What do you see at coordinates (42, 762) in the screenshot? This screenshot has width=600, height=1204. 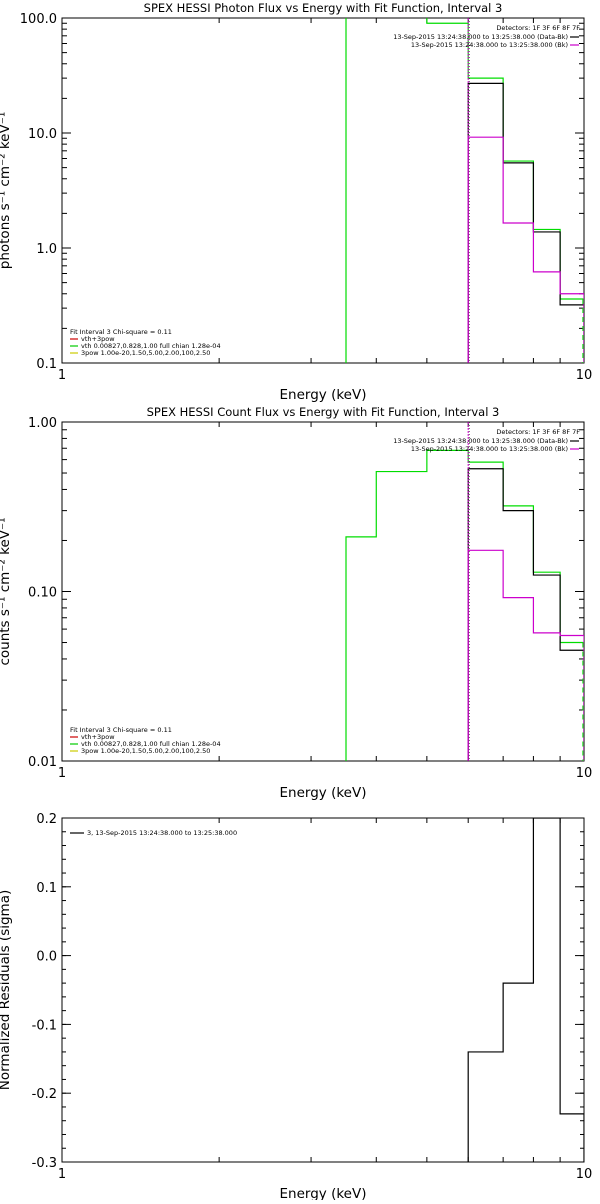 I see `y-tick-label: 0.01` at bounding box center [42, 762].